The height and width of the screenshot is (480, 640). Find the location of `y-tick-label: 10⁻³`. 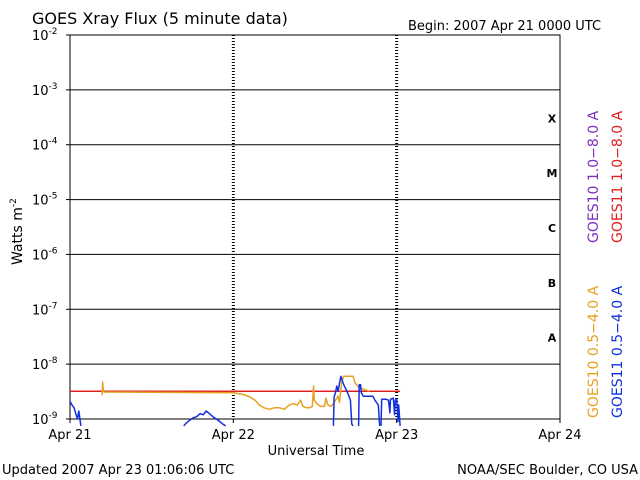

y-tick-label: 10⁻³ is located at coordinates (45, 90).